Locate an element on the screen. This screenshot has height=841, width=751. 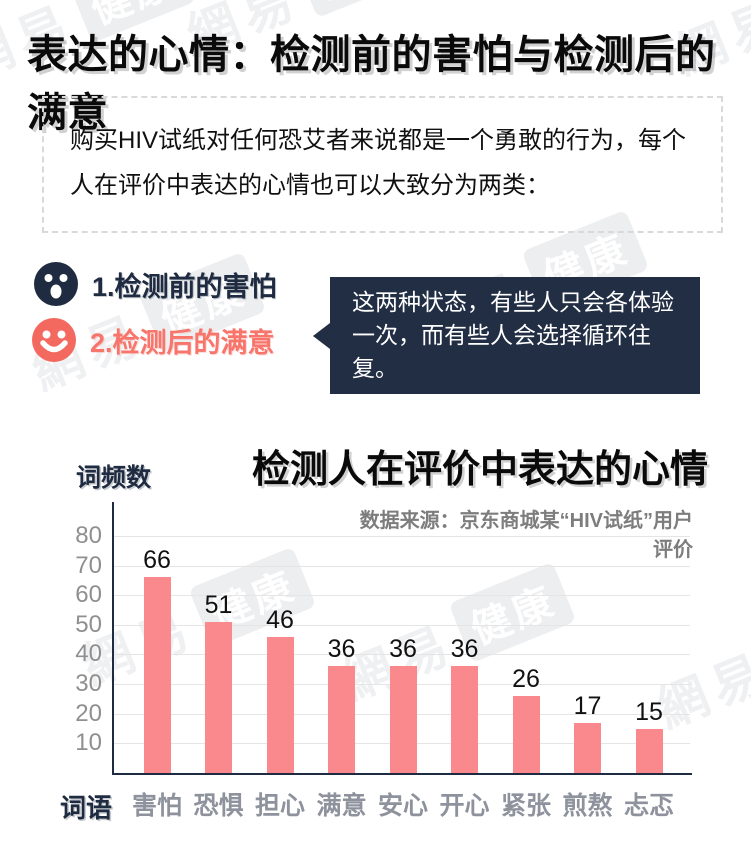
bar-value-label: 17 is located at coordinates (587, 705).